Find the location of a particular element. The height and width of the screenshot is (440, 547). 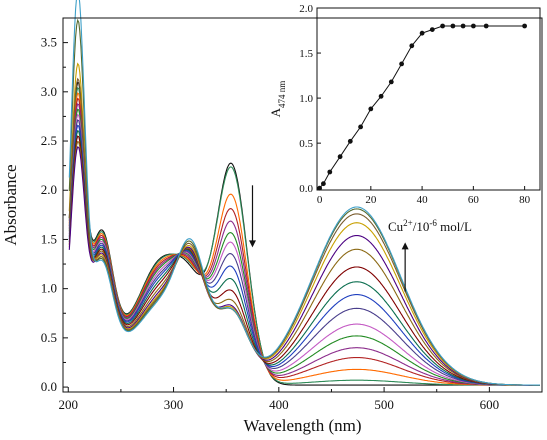

inset-x-label-sup: 2+ is located at coordinates (408, 223).